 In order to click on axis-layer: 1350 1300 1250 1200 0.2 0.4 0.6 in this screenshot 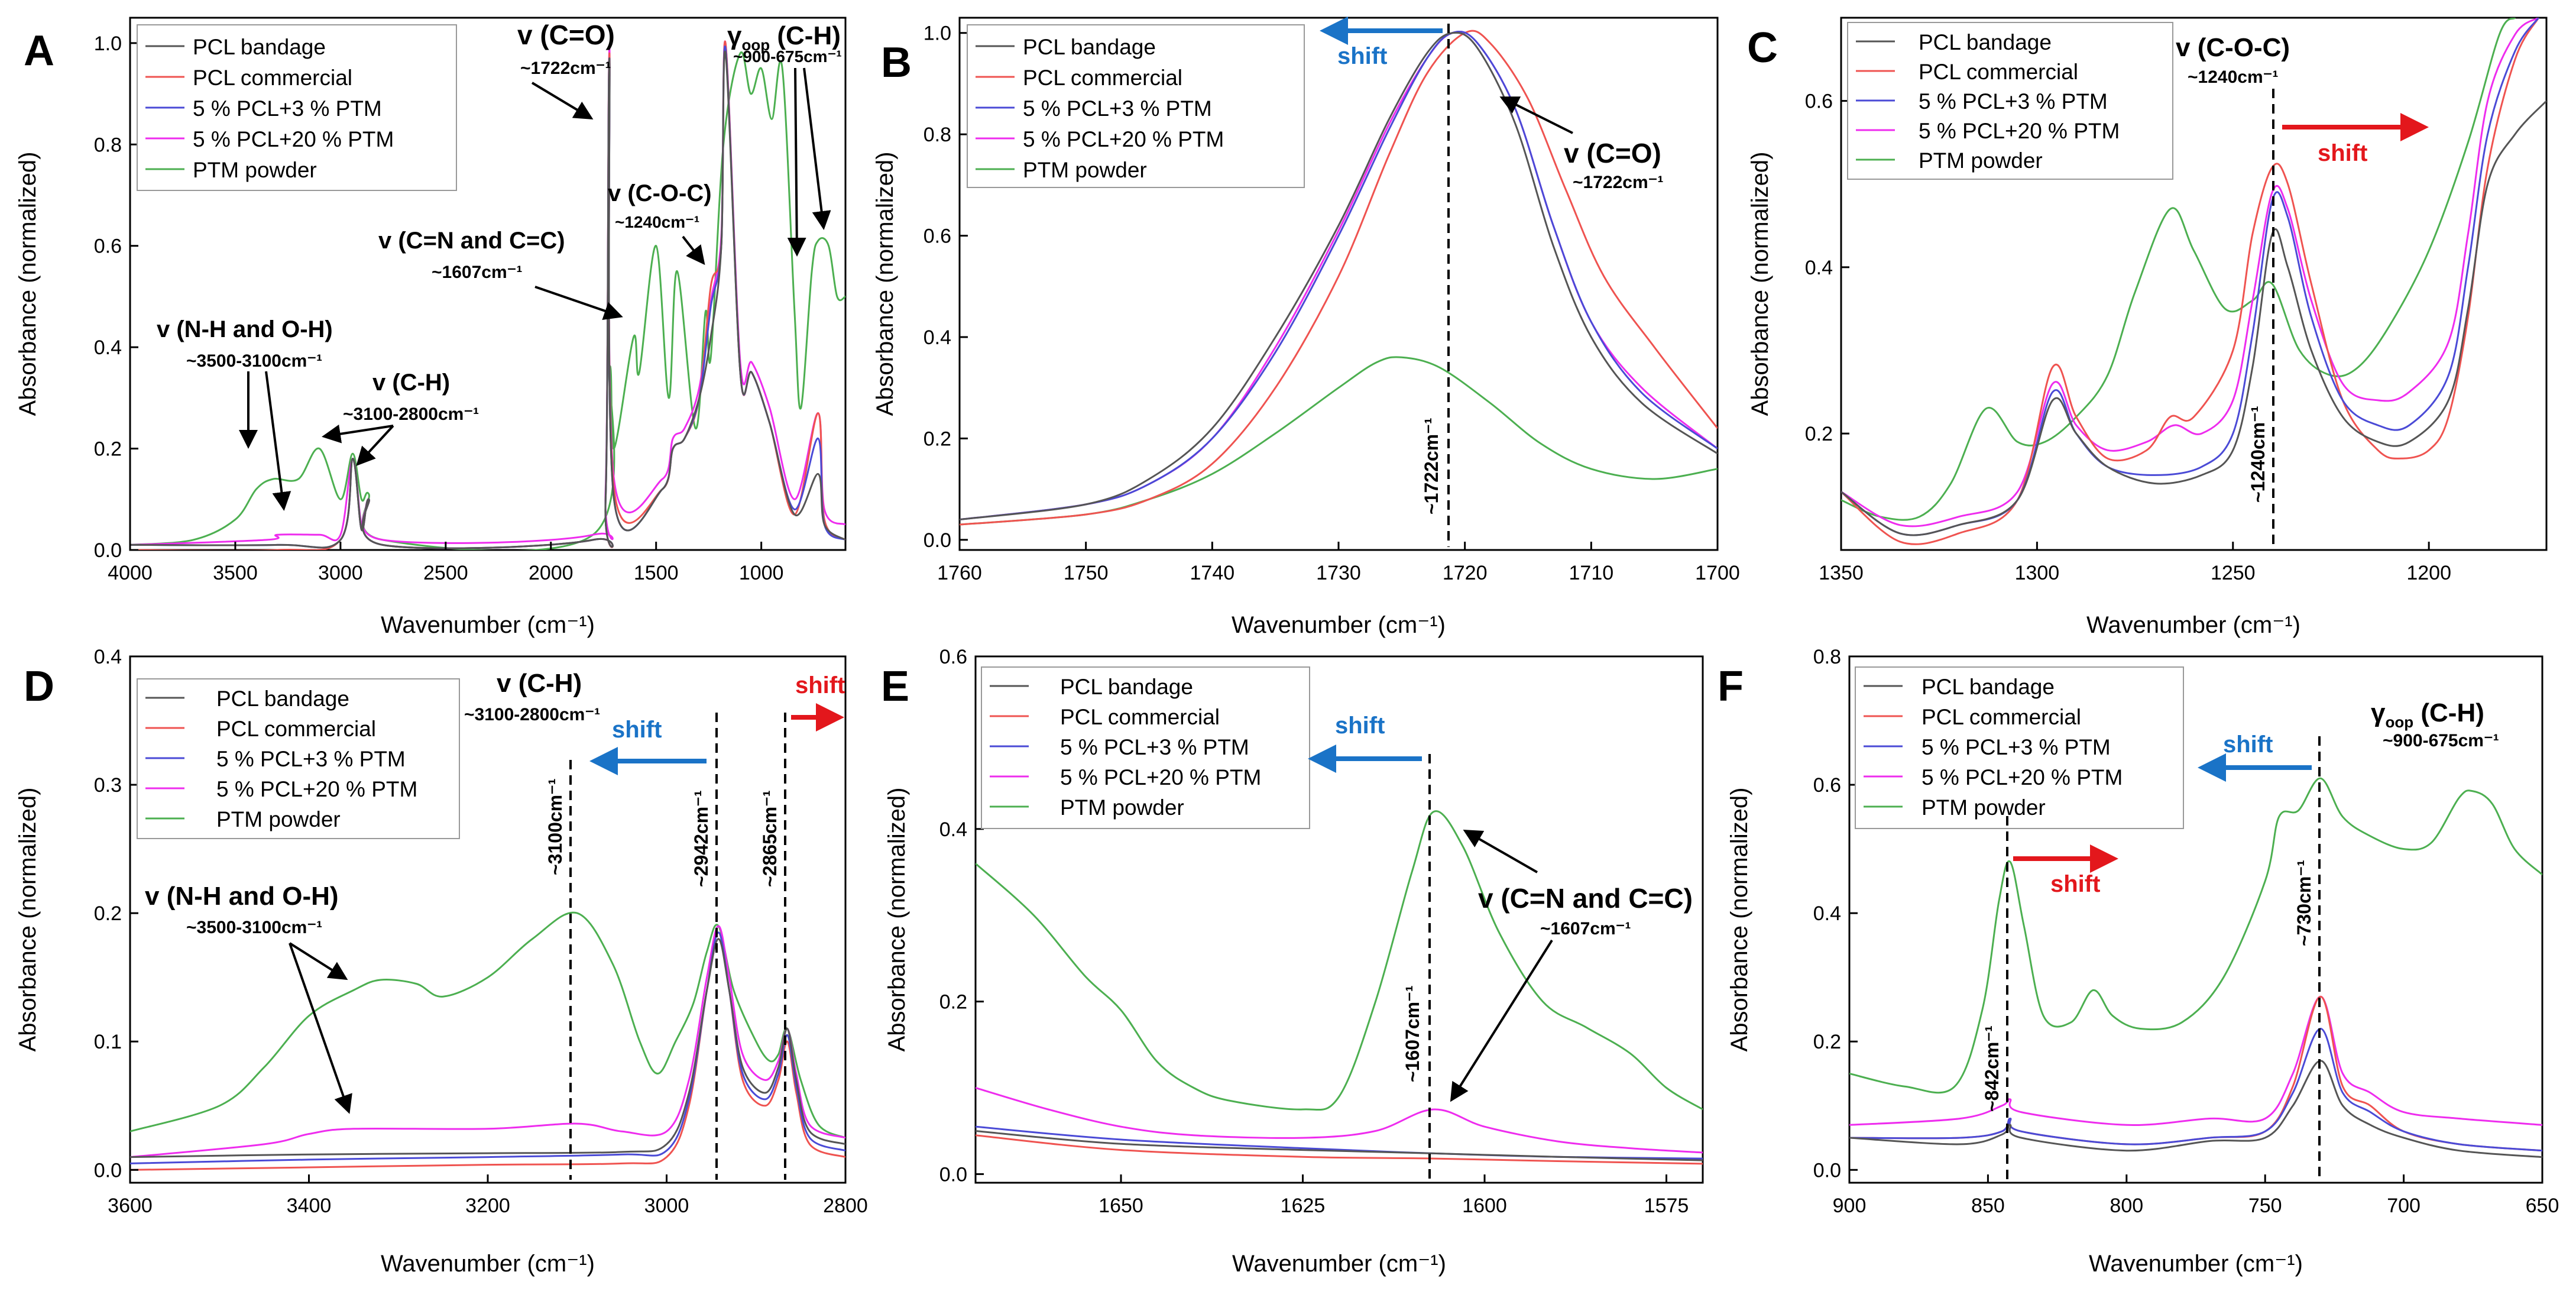, I will do `click(2128, 337)`.